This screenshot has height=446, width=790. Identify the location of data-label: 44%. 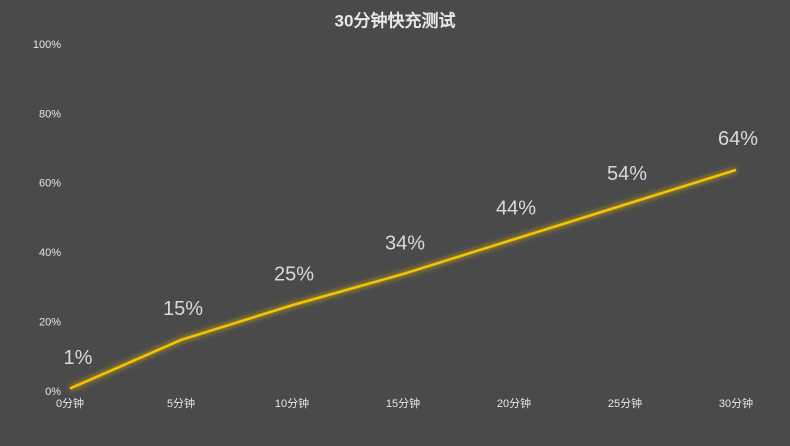
(516, 209).